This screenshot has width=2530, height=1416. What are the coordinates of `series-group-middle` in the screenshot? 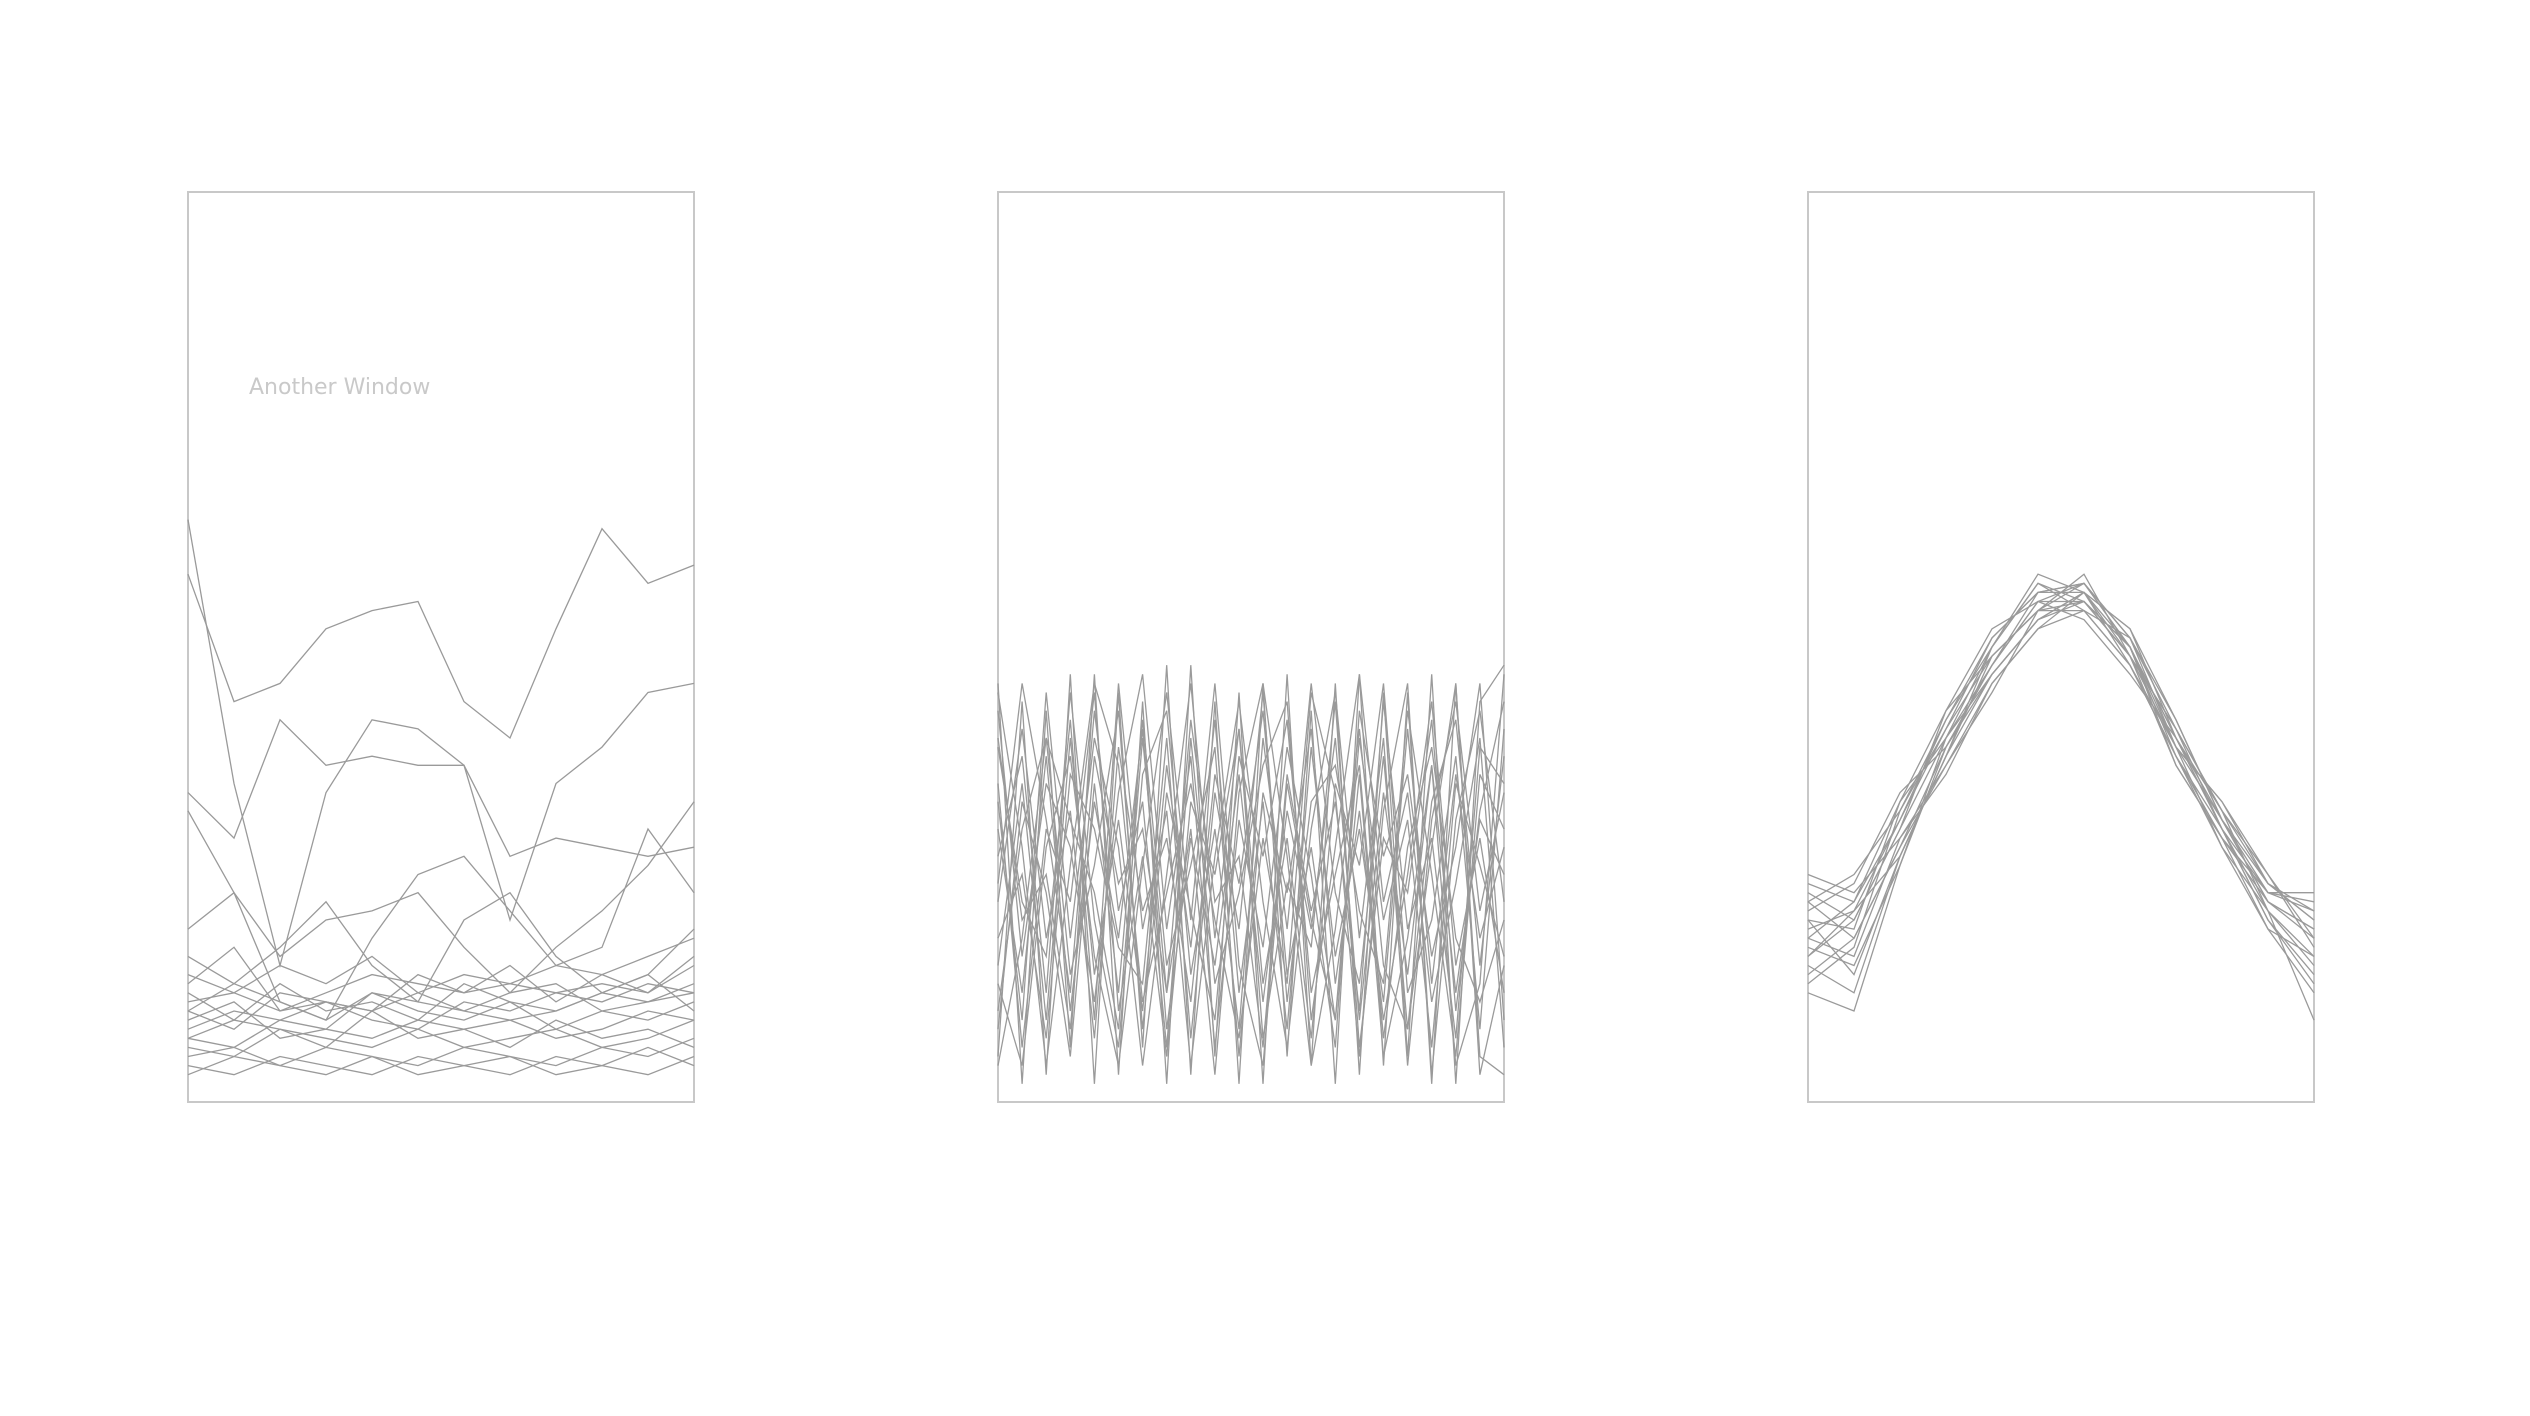 It's located at (1251, 874).